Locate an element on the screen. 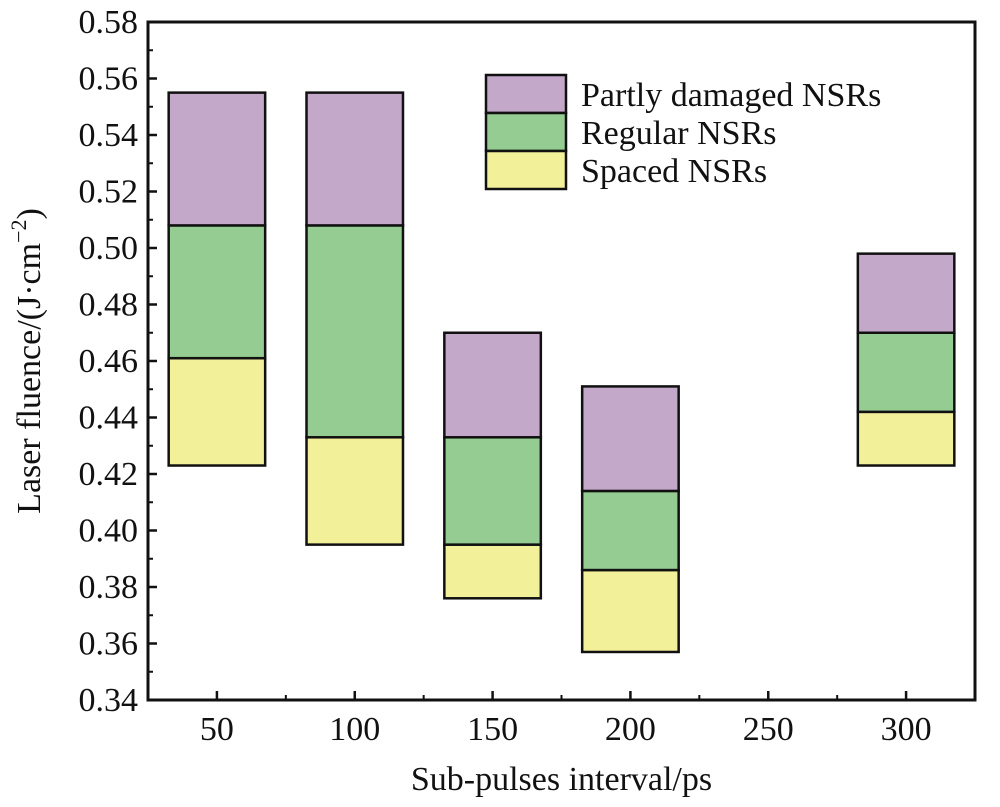  y-tick-label: 0.44 is located at coordinates (109, 418).